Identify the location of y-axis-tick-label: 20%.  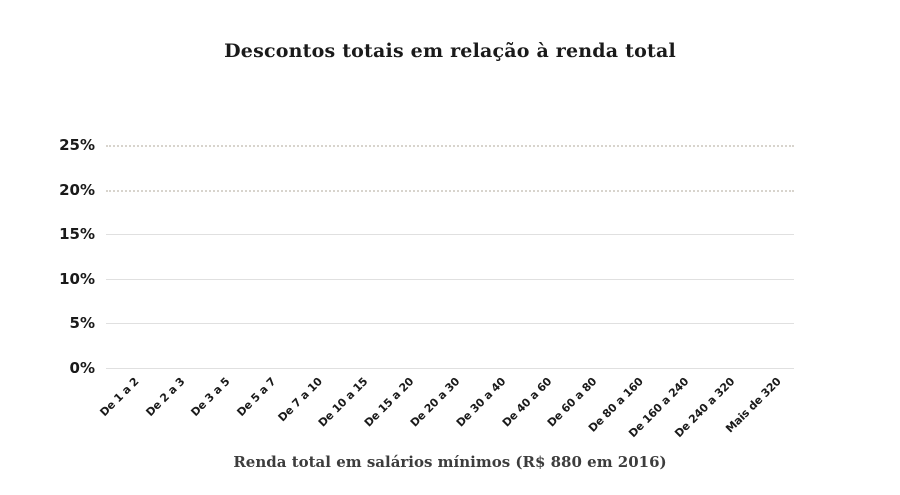
(77, 189).